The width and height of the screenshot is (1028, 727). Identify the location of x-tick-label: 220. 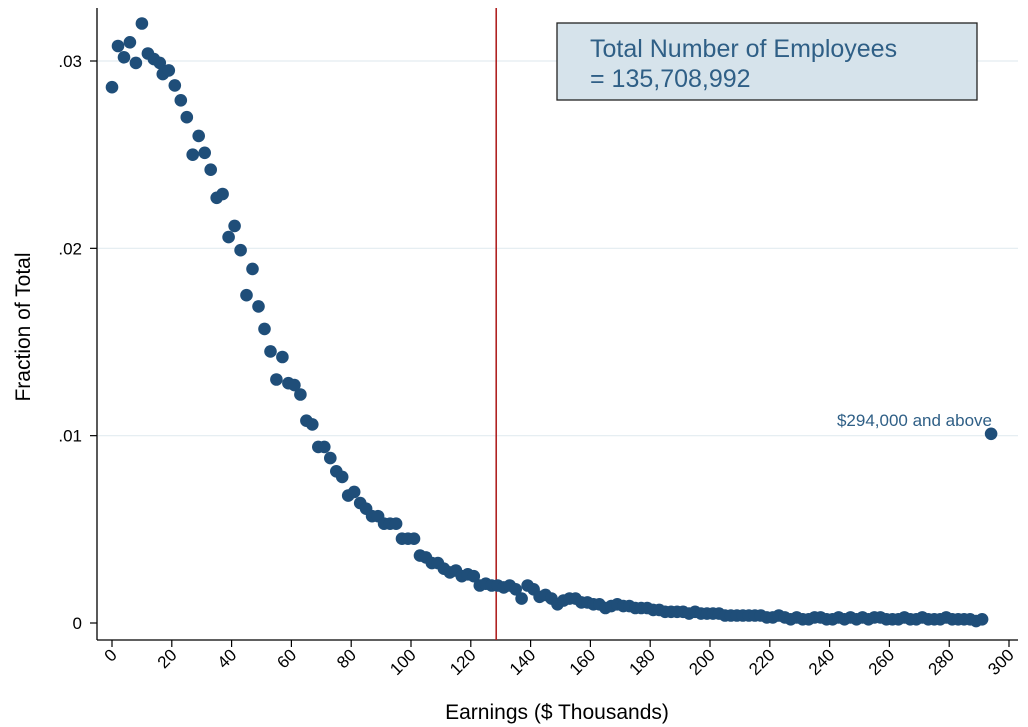
(761, 661).